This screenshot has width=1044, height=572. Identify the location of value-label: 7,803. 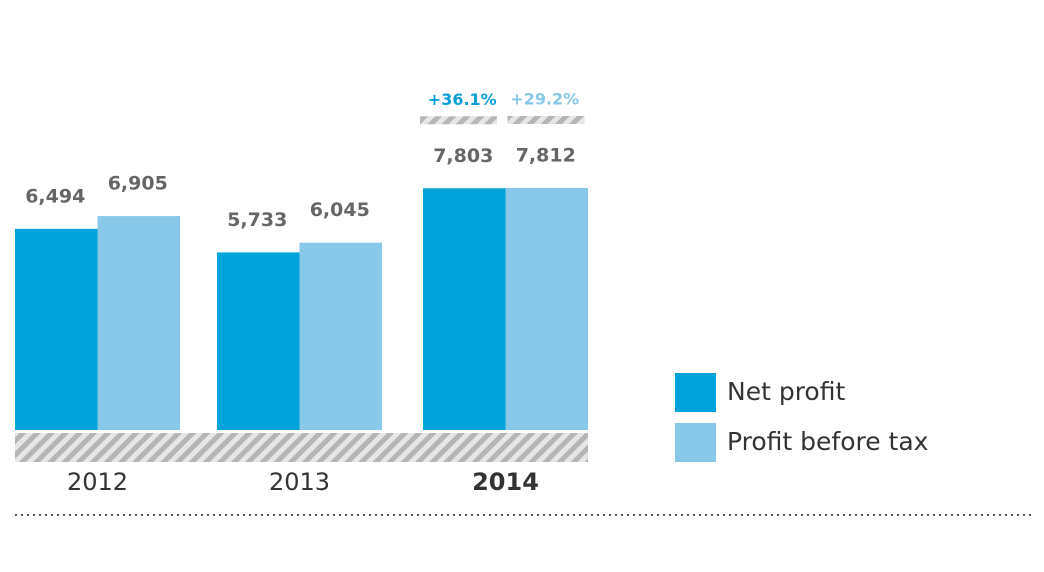
(463, 156).